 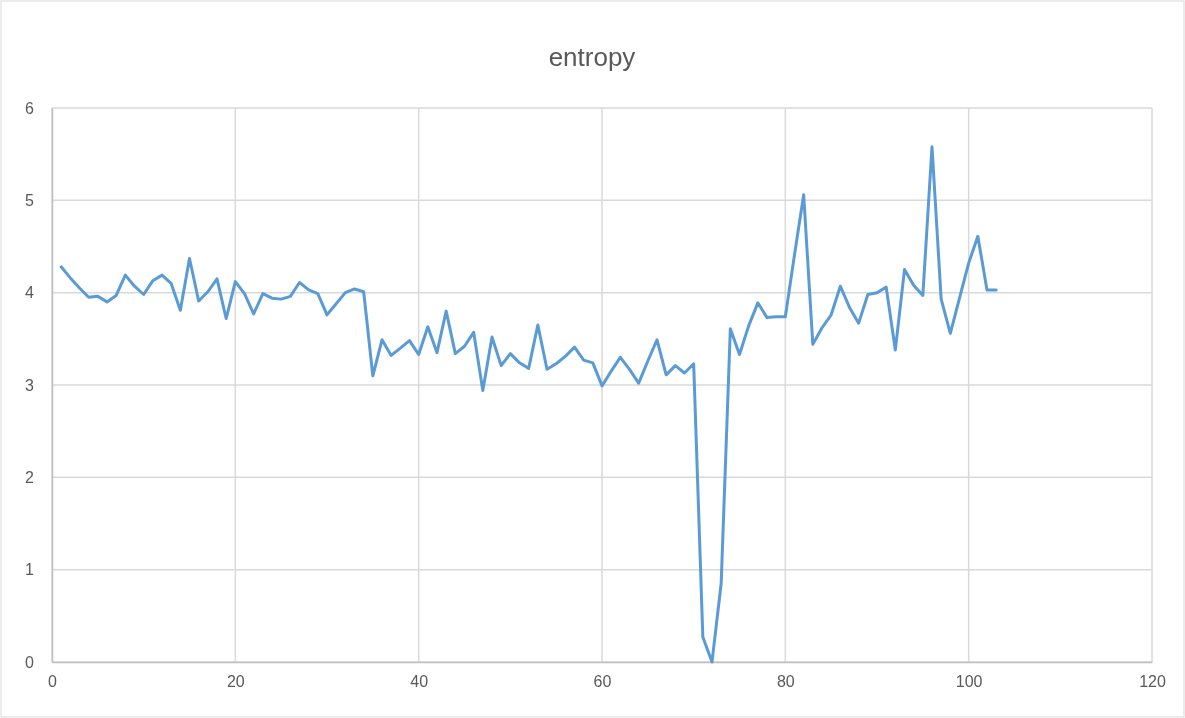 I want to click on y-tick-label: 4, so click(x=30, y=293).